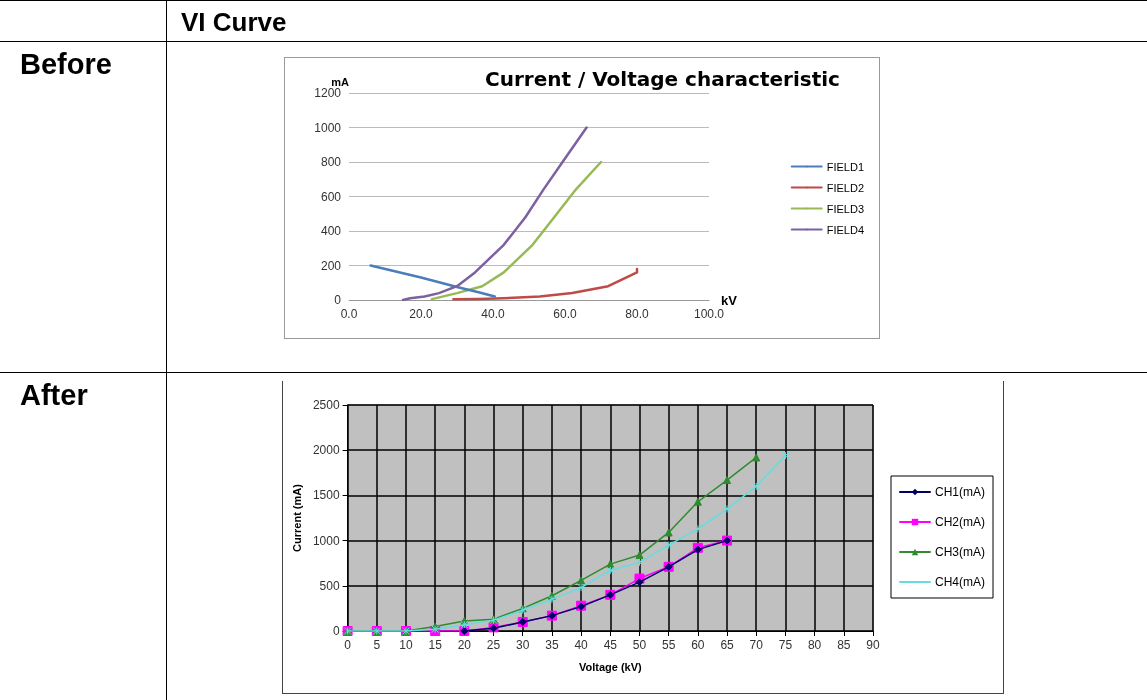  What do you see at coordinates (845, 208) in the screenshot?
I see `legend-label: FIELD3` at bounding box center [845, 208].